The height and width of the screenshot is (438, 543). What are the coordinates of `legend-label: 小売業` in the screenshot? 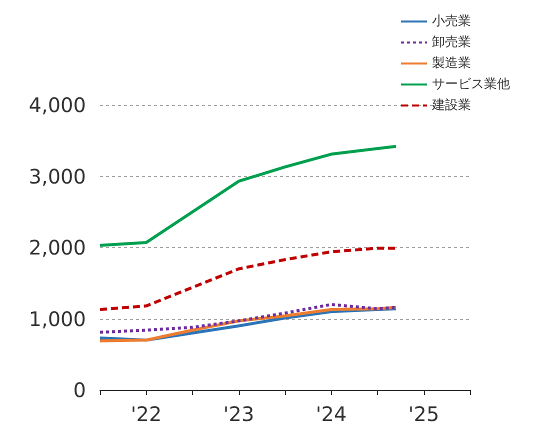 It's located at (451, 21).